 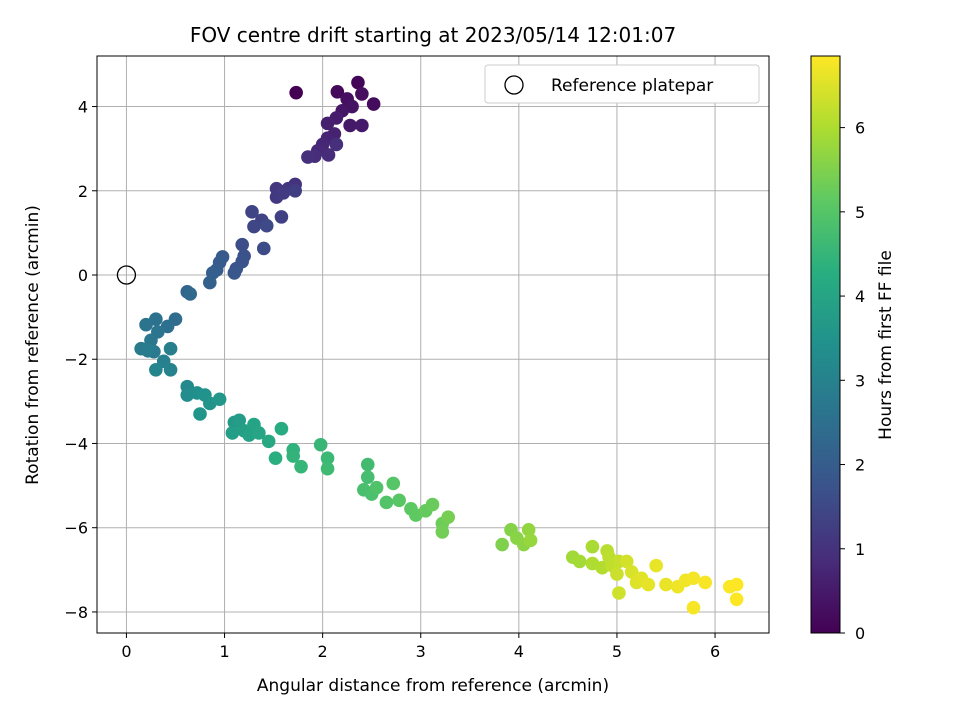 What do you see at coordinates (83, 107) in the screenshot?
I see `y-tick-label: 4` at bounding box center [83, 107].